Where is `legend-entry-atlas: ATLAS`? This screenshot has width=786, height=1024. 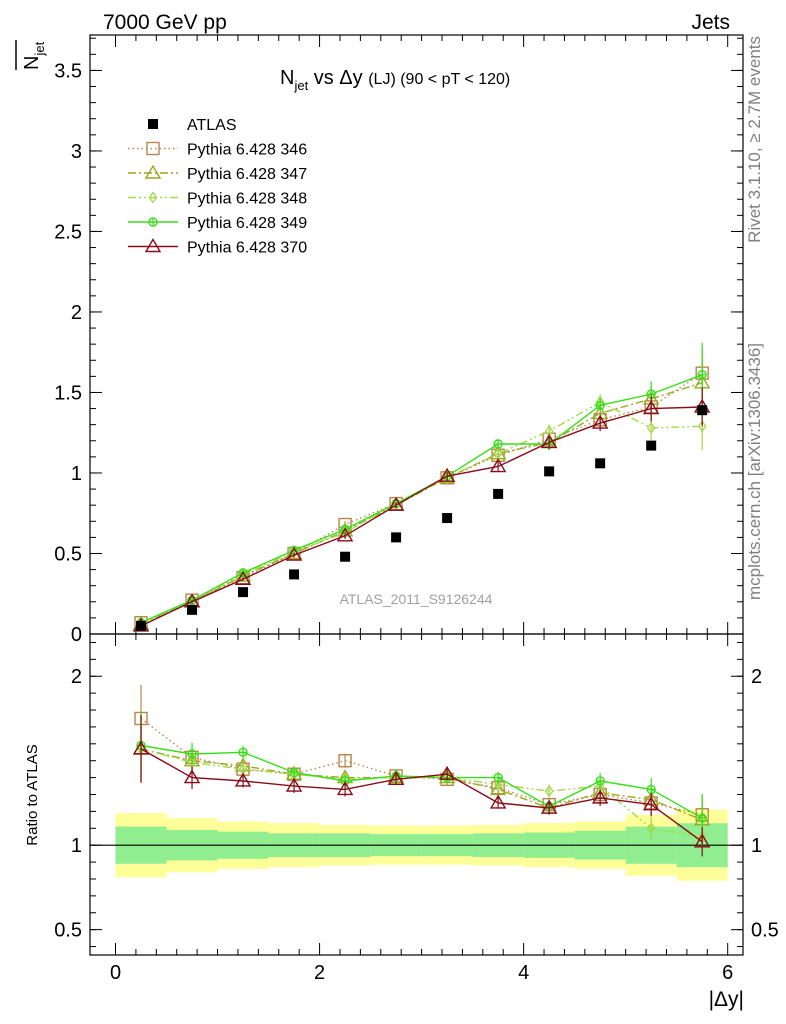 legend-entry-atlas: ATLAS is located at coordinates (192, 125).